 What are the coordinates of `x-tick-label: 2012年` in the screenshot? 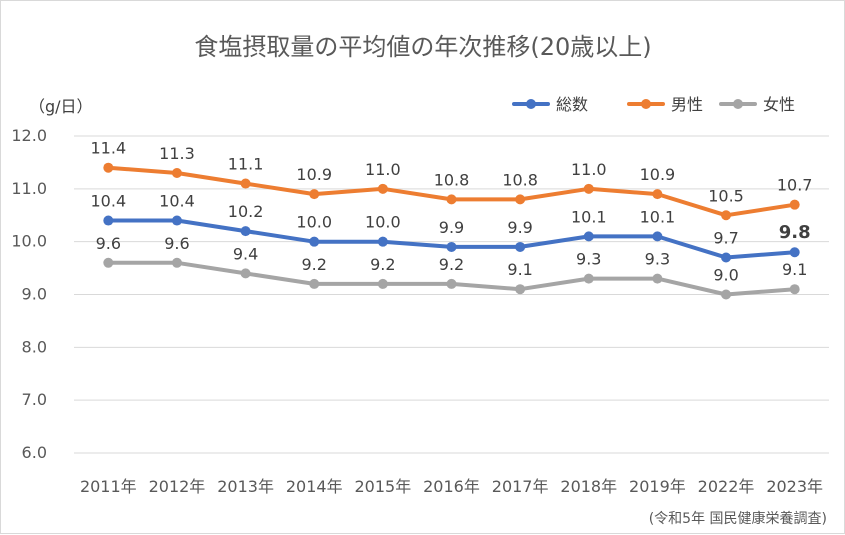 It's located at (177, 486).